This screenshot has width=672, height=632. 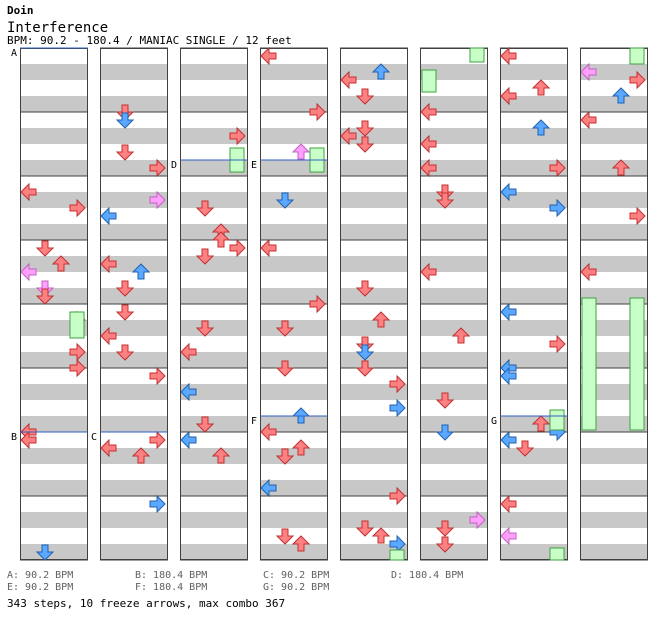 What do you see at coordinates (49, 53) in the screenshot?
I see `bpm-marker: A` at bounding box center [49, 53].